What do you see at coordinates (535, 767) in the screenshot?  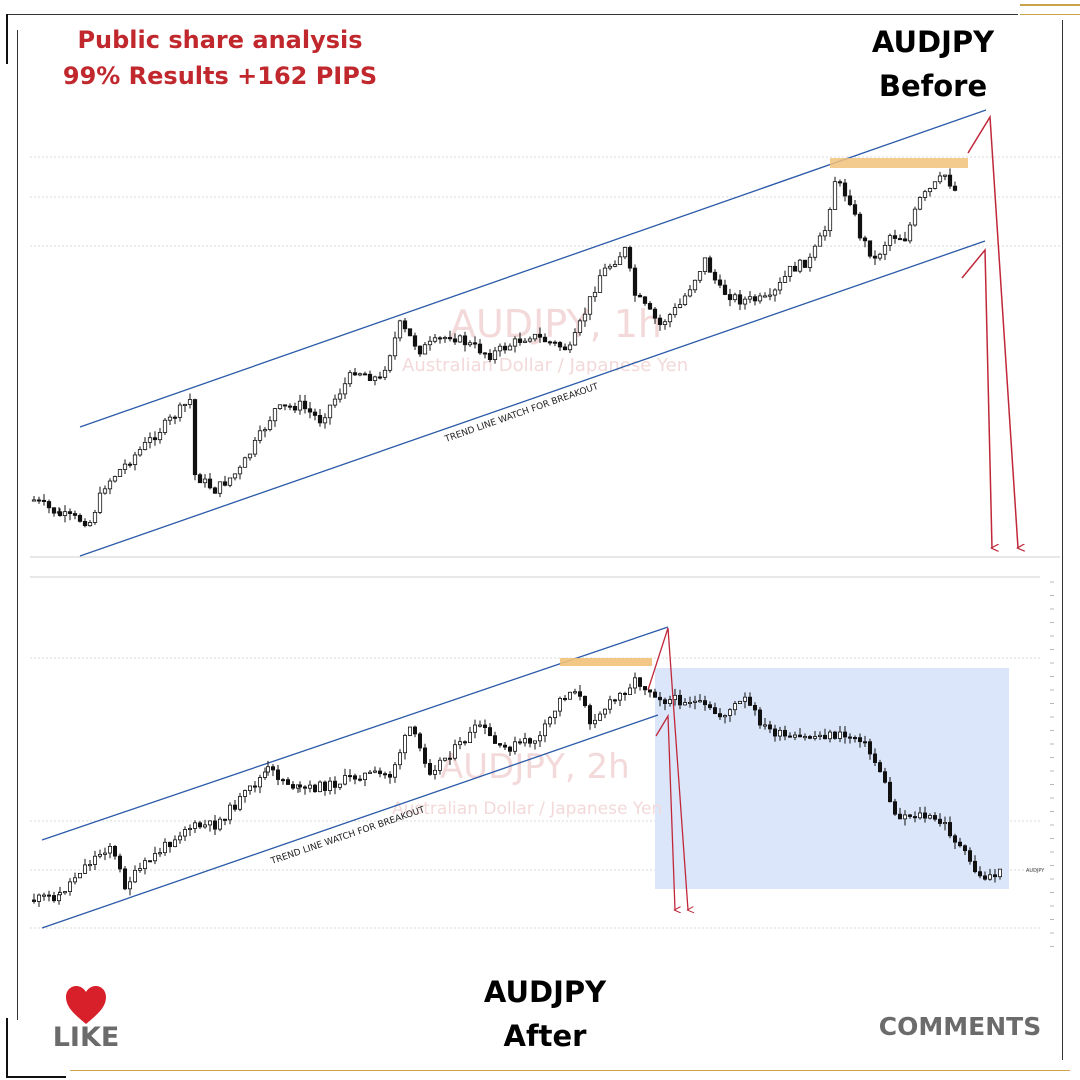 I see `bottom-watermark-symbol: AUDJPY, 2h` at bounding box center [535, 767].